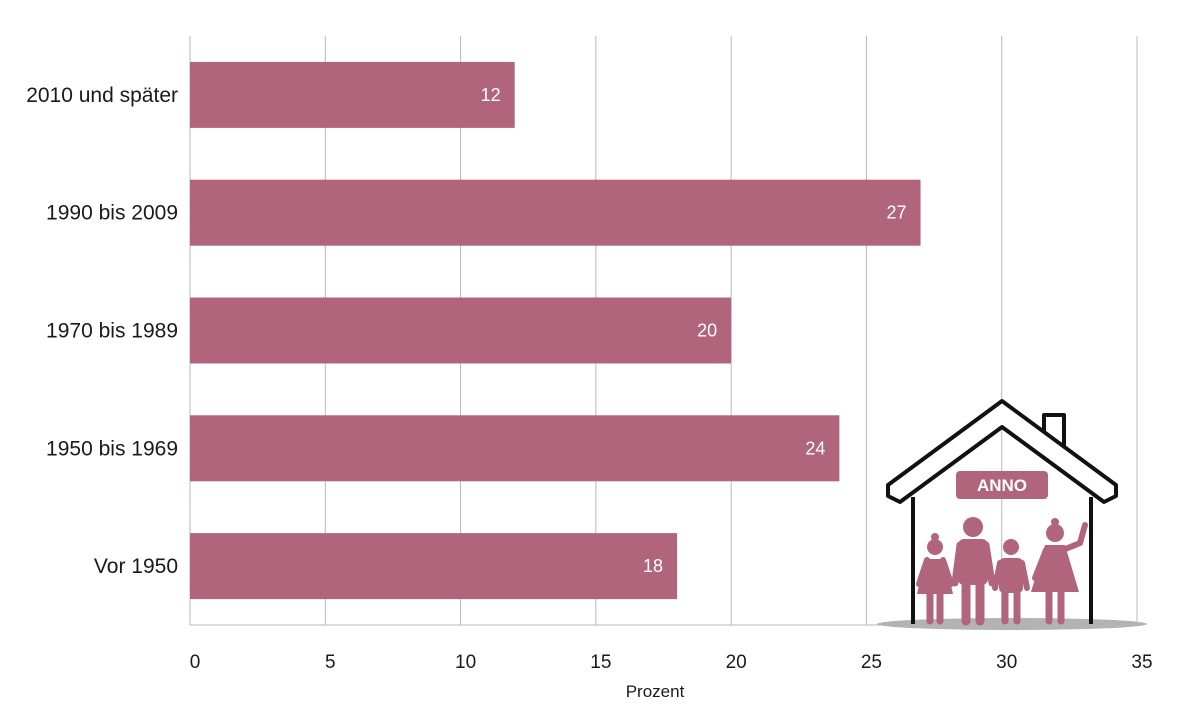  What do you see at coordinates (330, 662) in the screenshot?
I see `x-tick-label: 5` at bounding box center [330, 662].